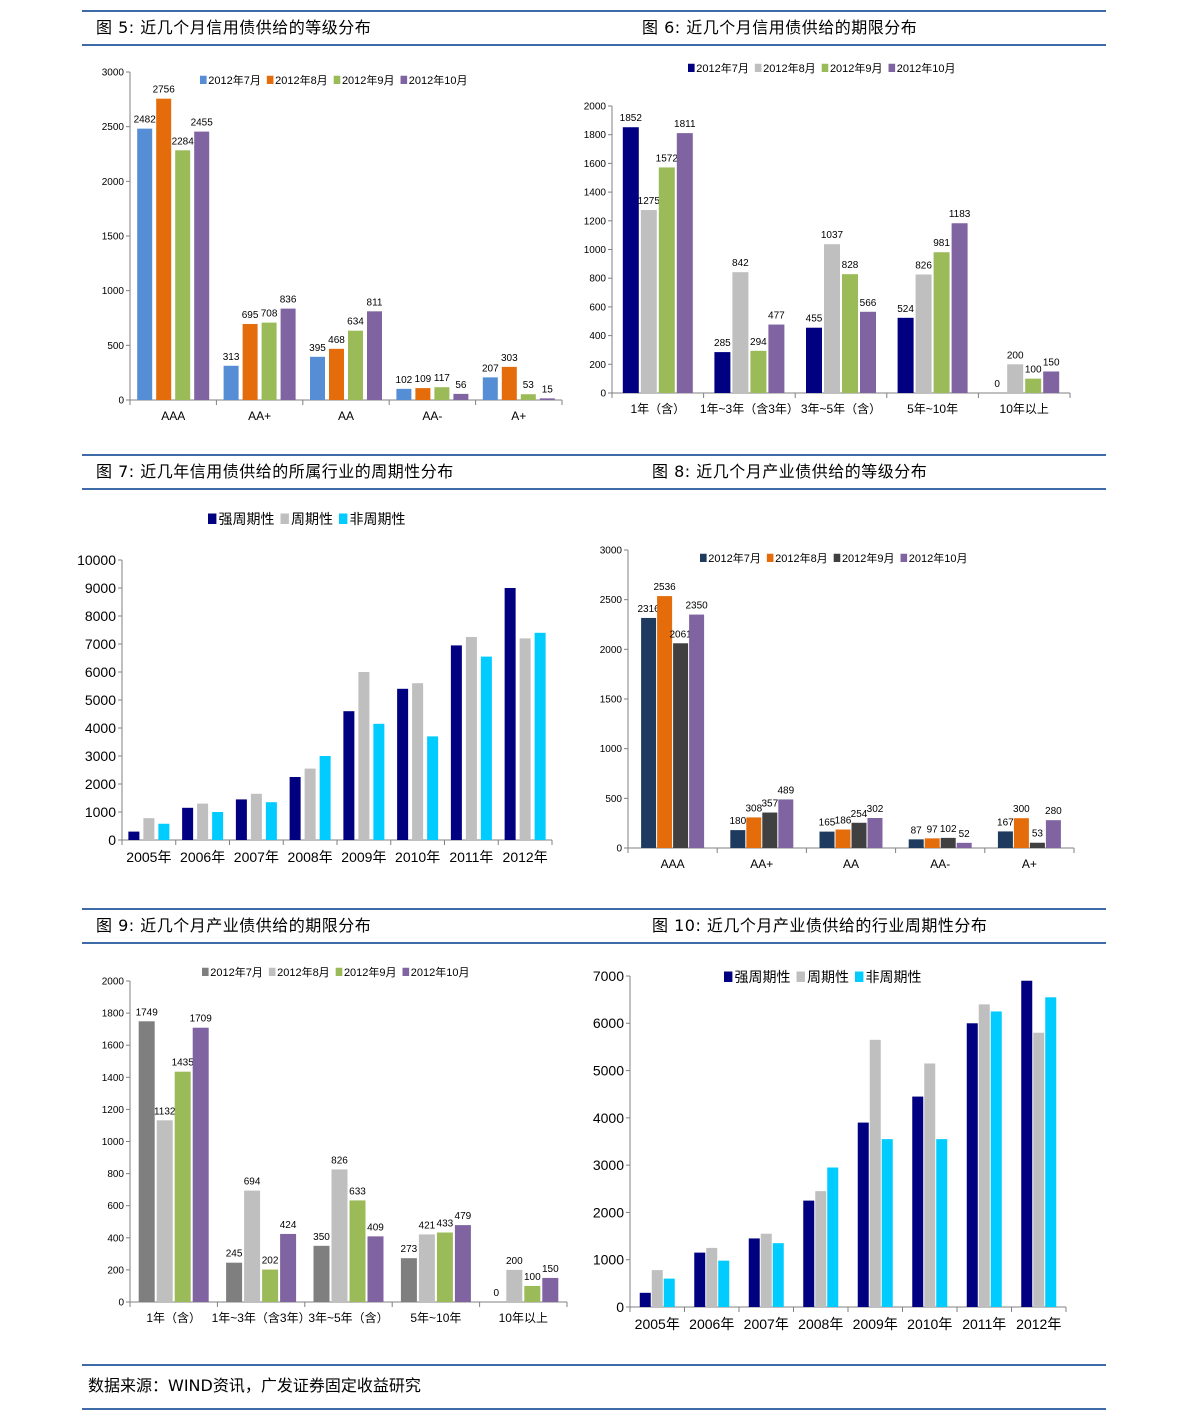 This screenshot has height=1414, width=1191. I want to click on fig5-data-label: 2455, so click(202, 123).